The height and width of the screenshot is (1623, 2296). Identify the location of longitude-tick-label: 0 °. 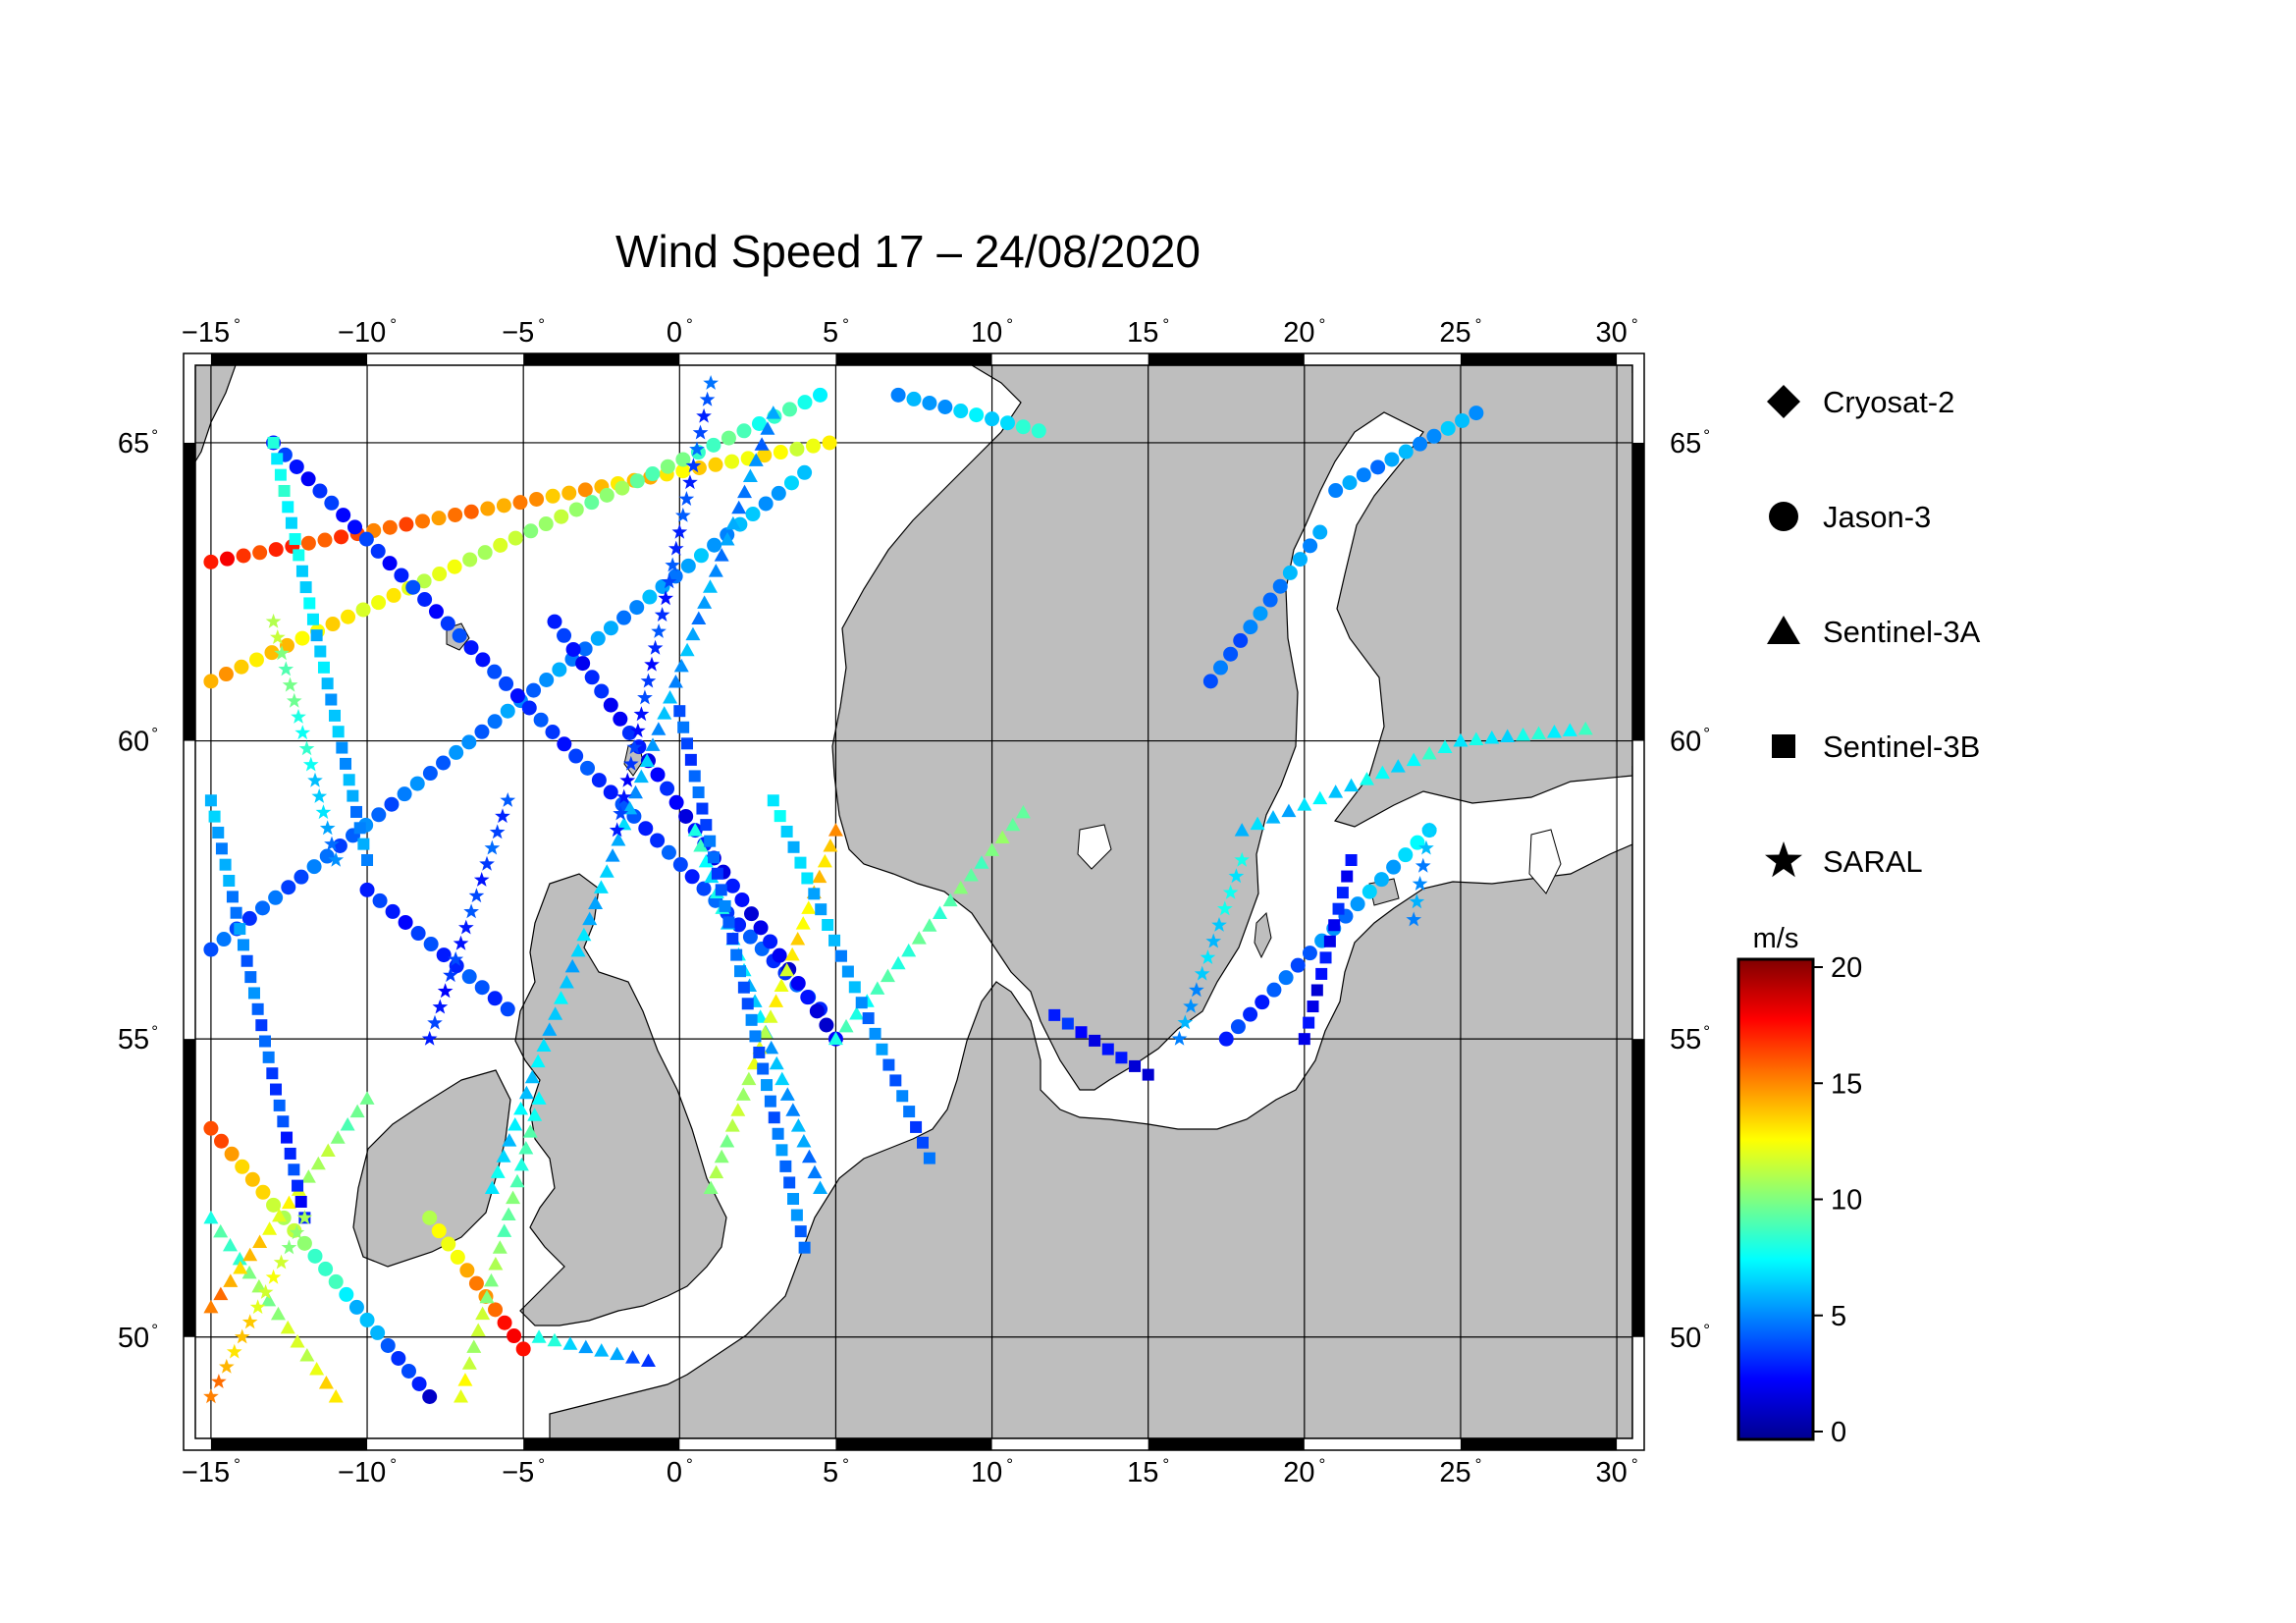
(680, 1471).